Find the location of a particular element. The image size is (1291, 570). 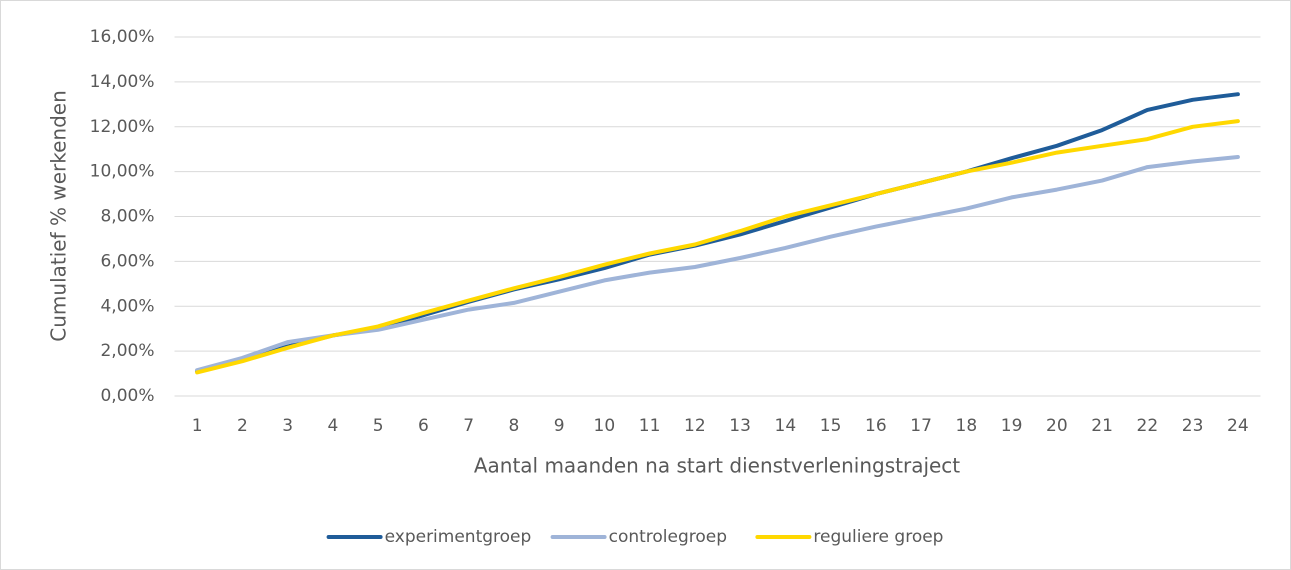

x-tick-label: 12 is located at coordinates (695, 426).